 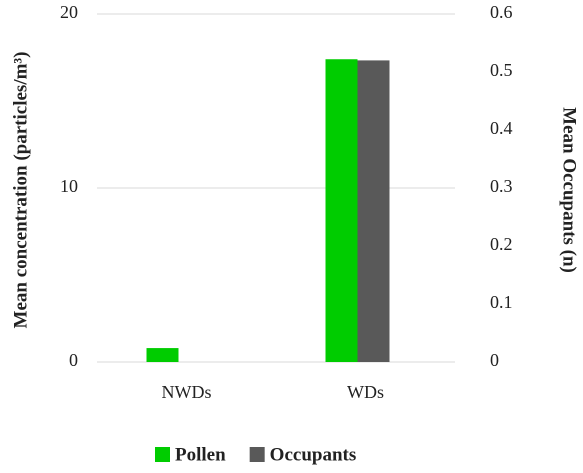 What do you see at coordinates (501, 128) in the screenshot?
I see `y2-tick-label: 0.4` at bounding box center [501, 128].